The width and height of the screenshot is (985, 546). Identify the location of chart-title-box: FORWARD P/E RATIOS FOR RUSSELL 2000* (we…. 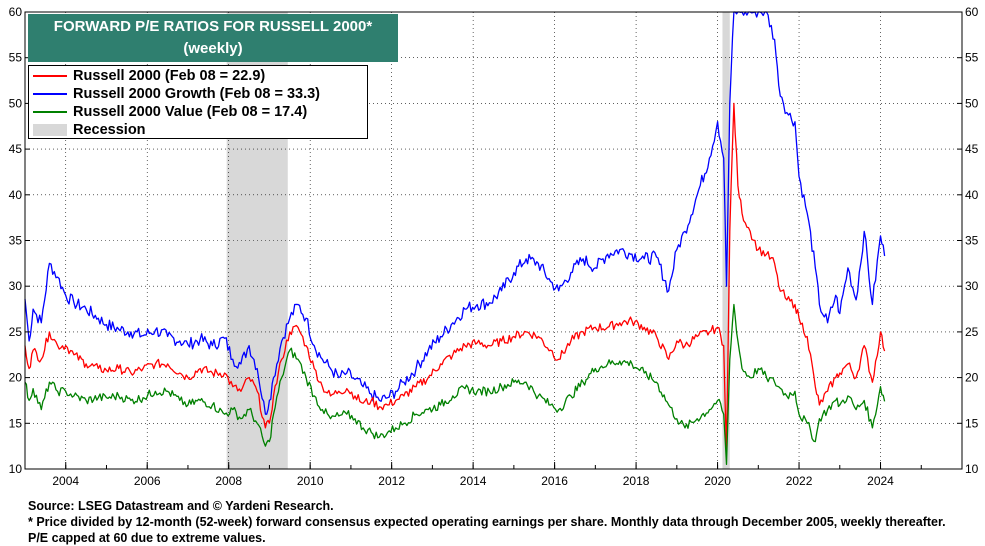
(213, 38).